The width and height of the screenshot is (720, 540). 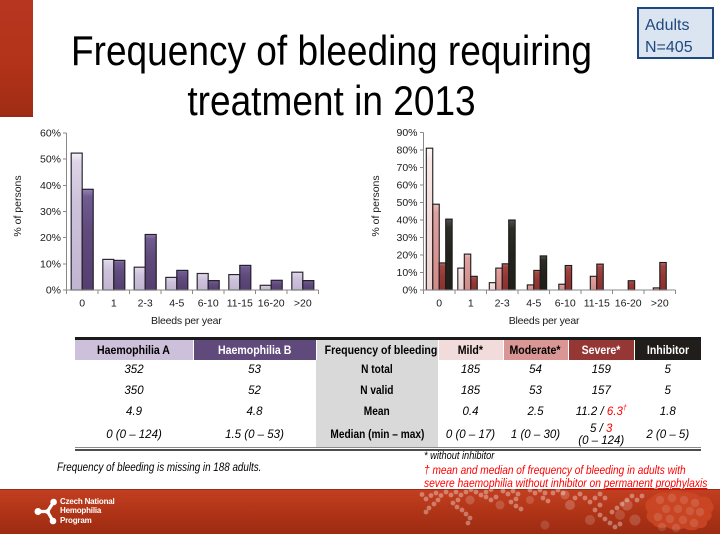 I want to click on svg-text: 70%, so click(x=406, y=168).